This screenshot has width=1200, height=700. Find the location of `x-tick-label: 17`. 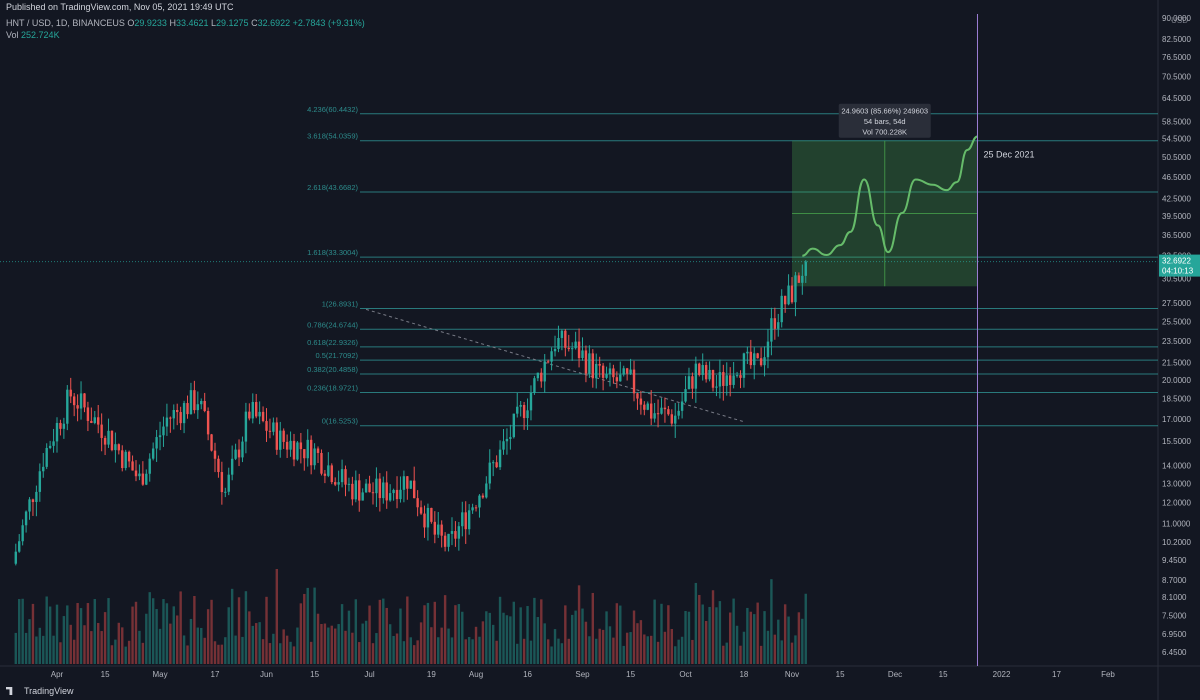

x-tick-label: 17 is located at coordinates (1056, 674).